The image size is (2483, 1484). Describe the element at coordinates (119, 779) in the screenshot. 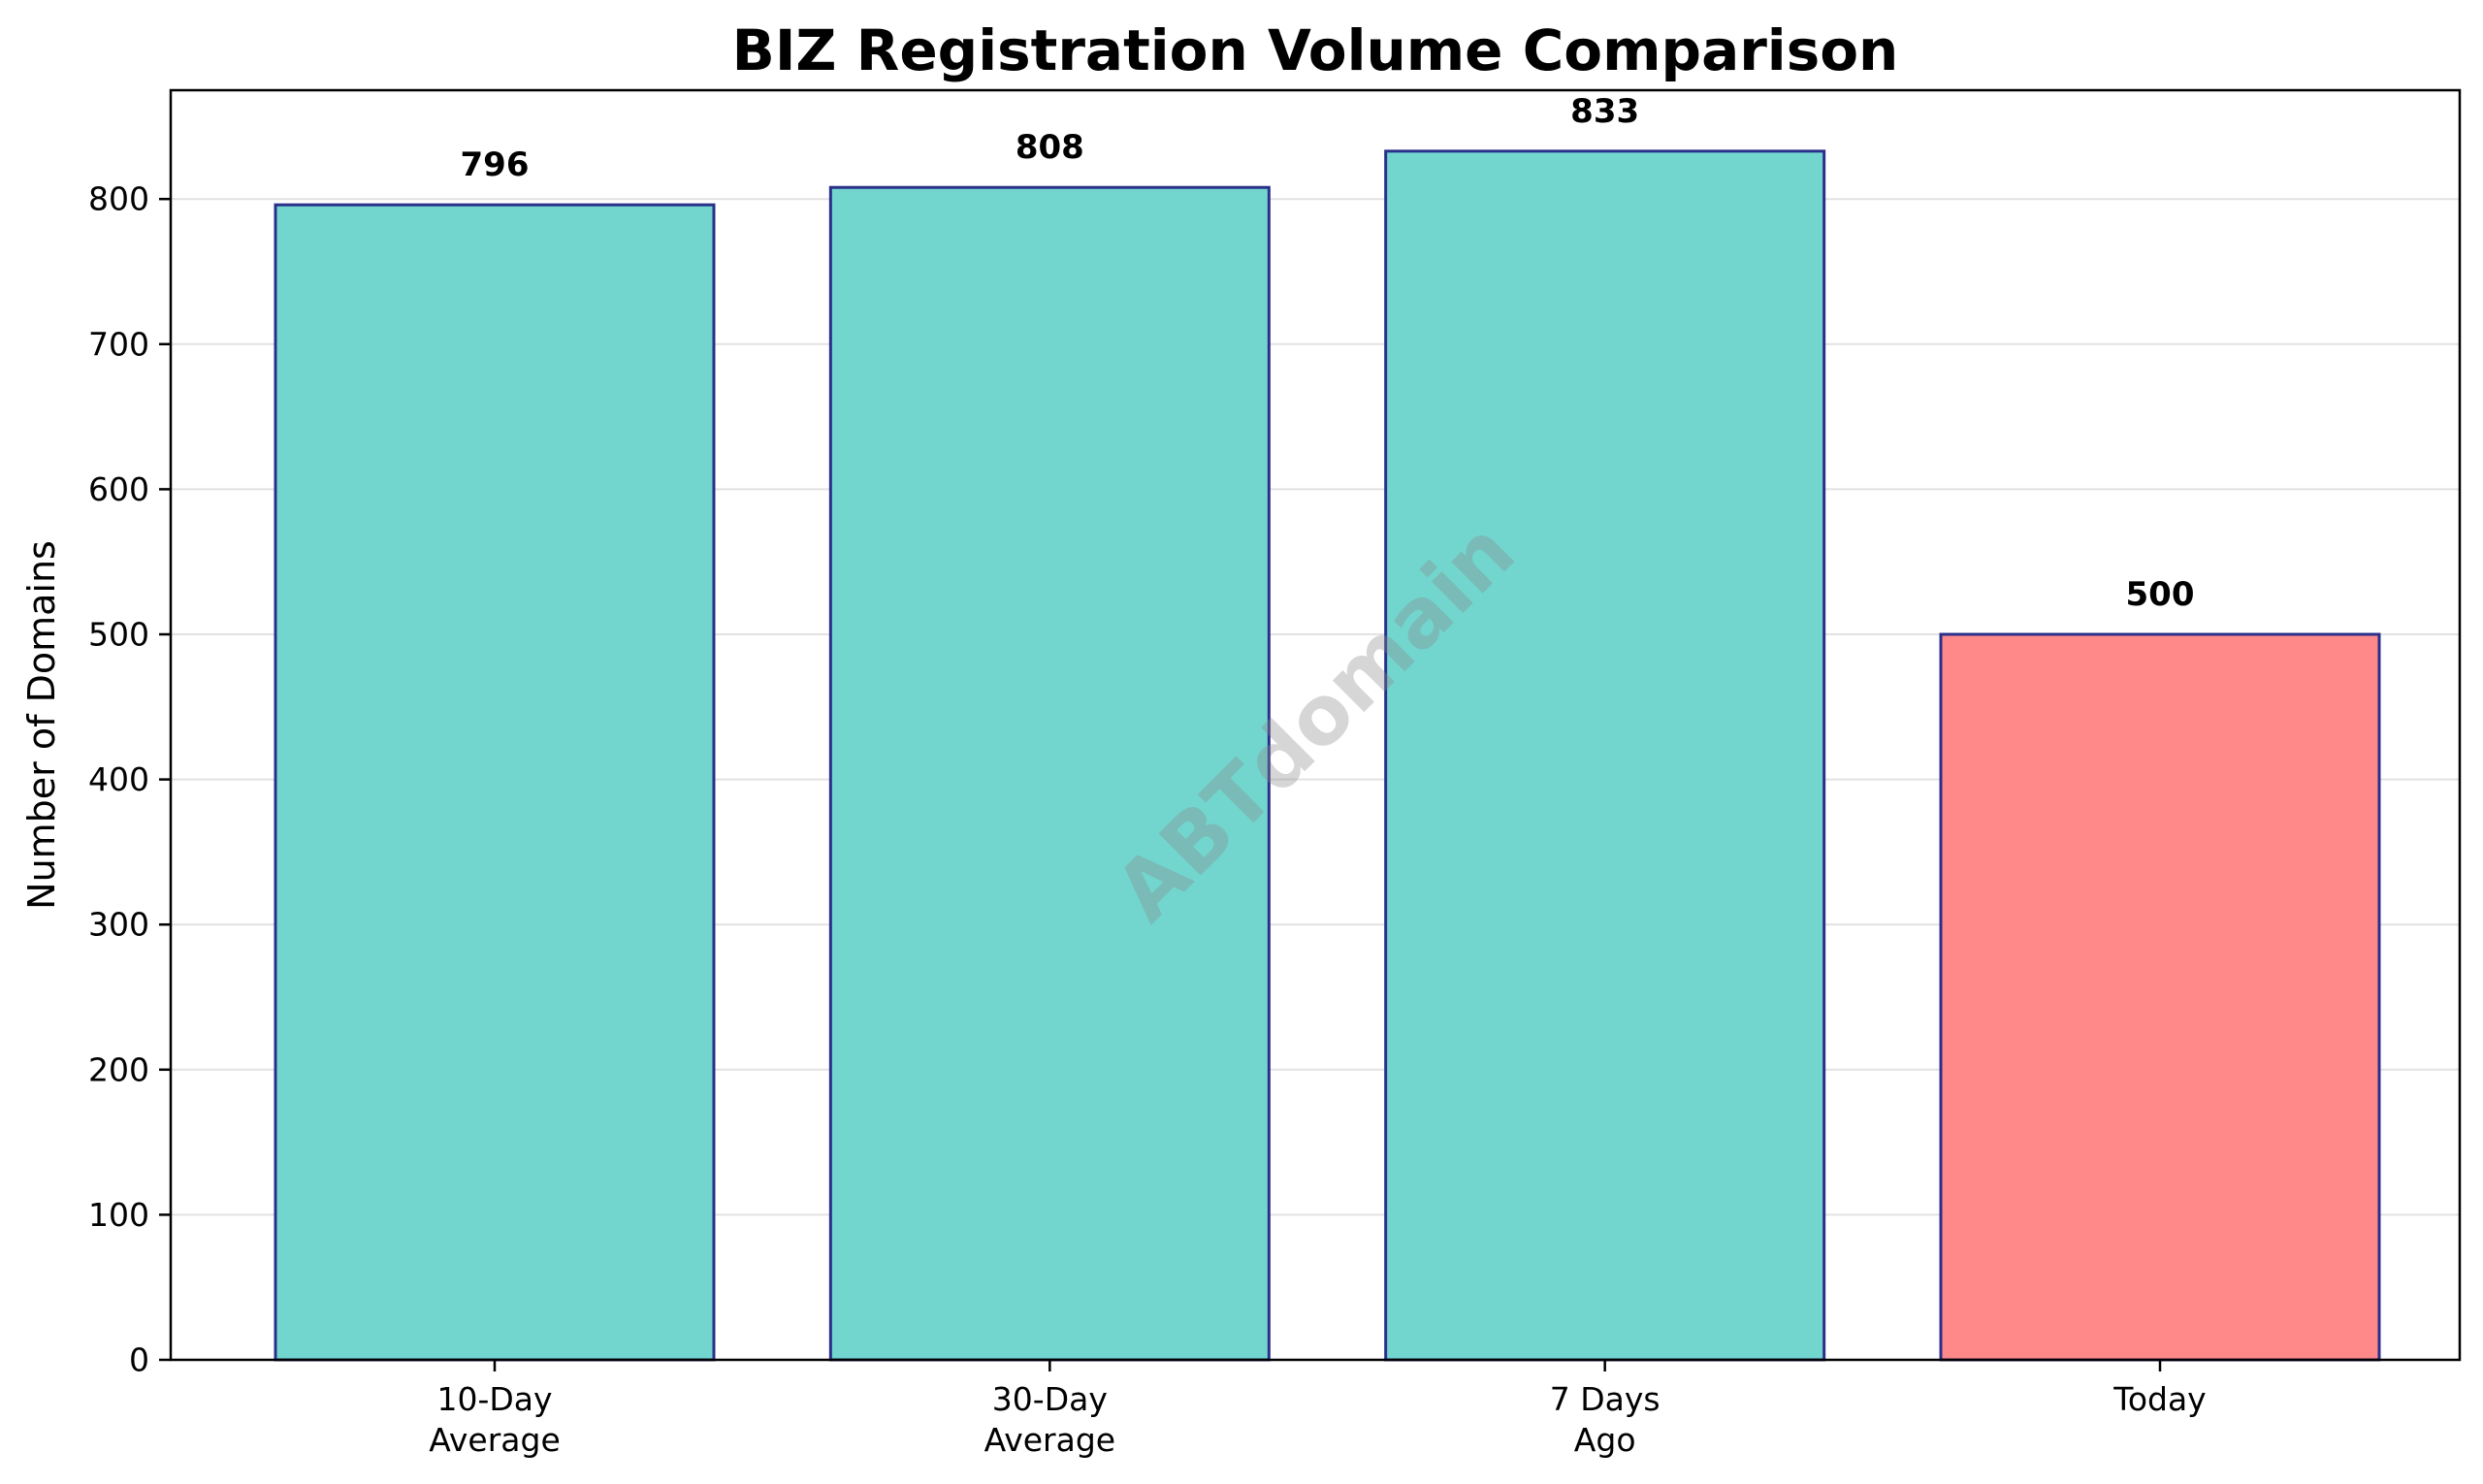

I see `y-tick-label: 400` at that location.